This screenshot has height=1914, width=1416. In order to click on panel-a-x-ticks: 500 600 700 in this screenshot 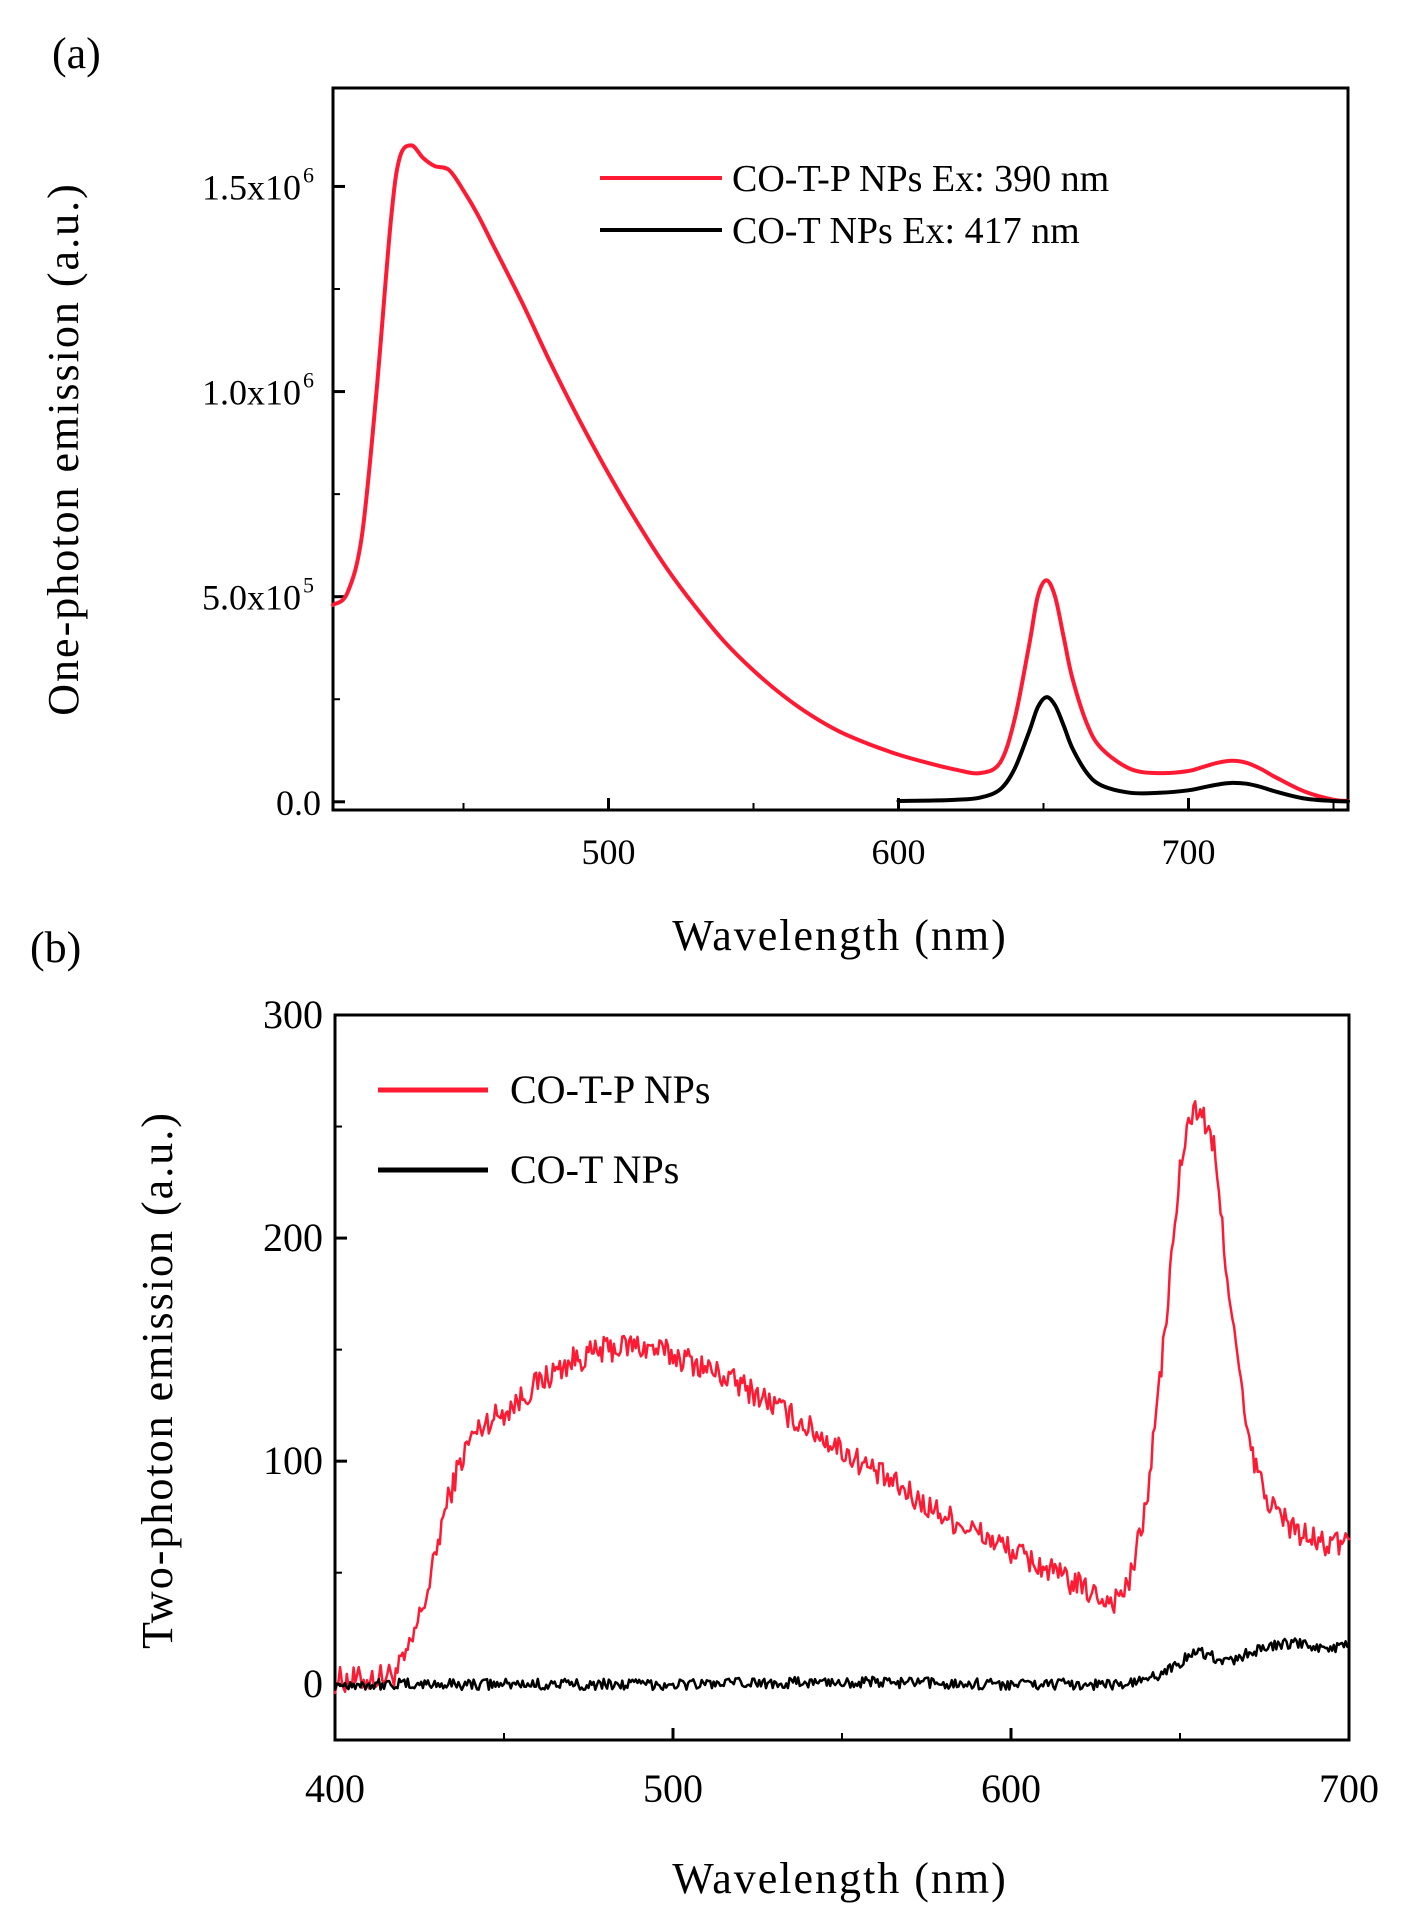, I will do `click(898, 835)`.